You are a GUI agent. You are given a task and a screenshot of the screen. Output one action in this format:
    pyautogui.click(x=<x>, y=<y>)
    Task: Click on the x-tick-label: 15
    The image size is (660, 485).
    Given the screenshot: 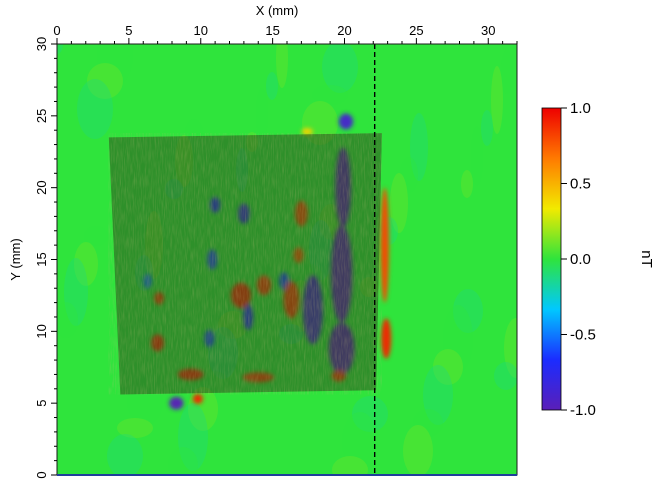 What is the action you would take?
    pyautogui.click(x=272, y=30)
    